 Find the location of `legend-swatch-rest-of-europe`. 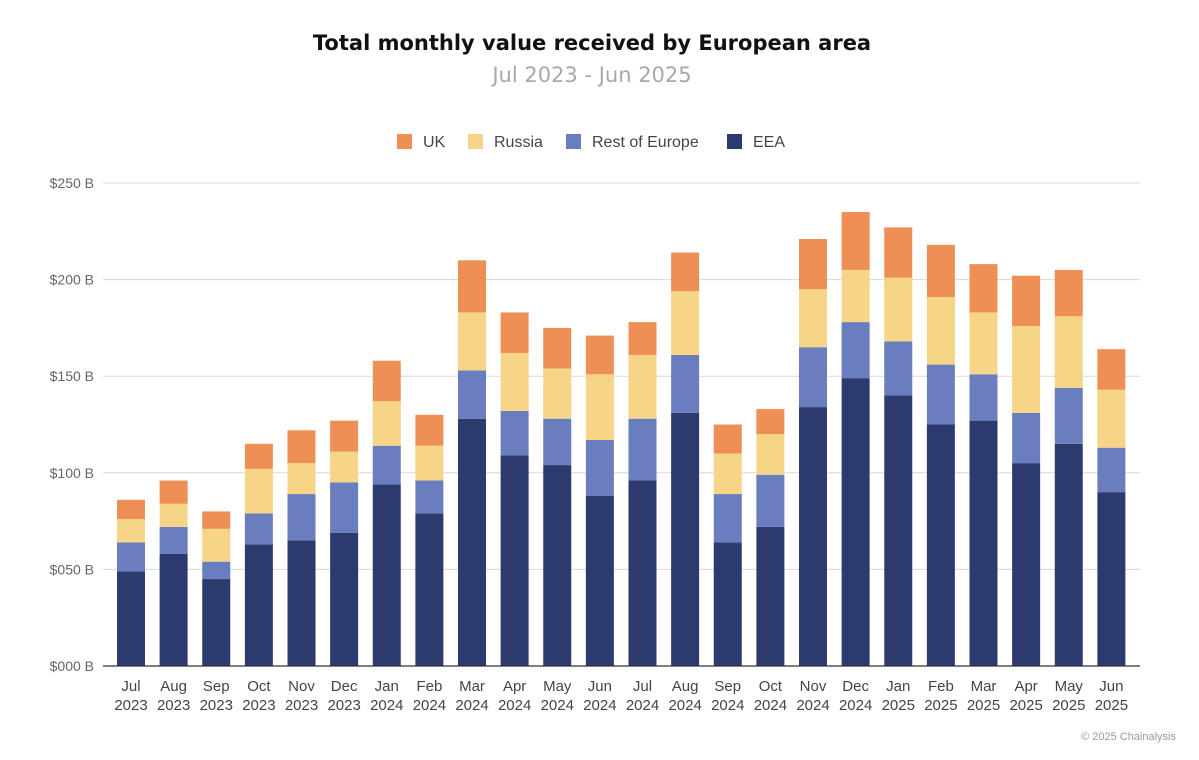

legend-swatch-rest-of-europe is located at coordinates (573, 141).